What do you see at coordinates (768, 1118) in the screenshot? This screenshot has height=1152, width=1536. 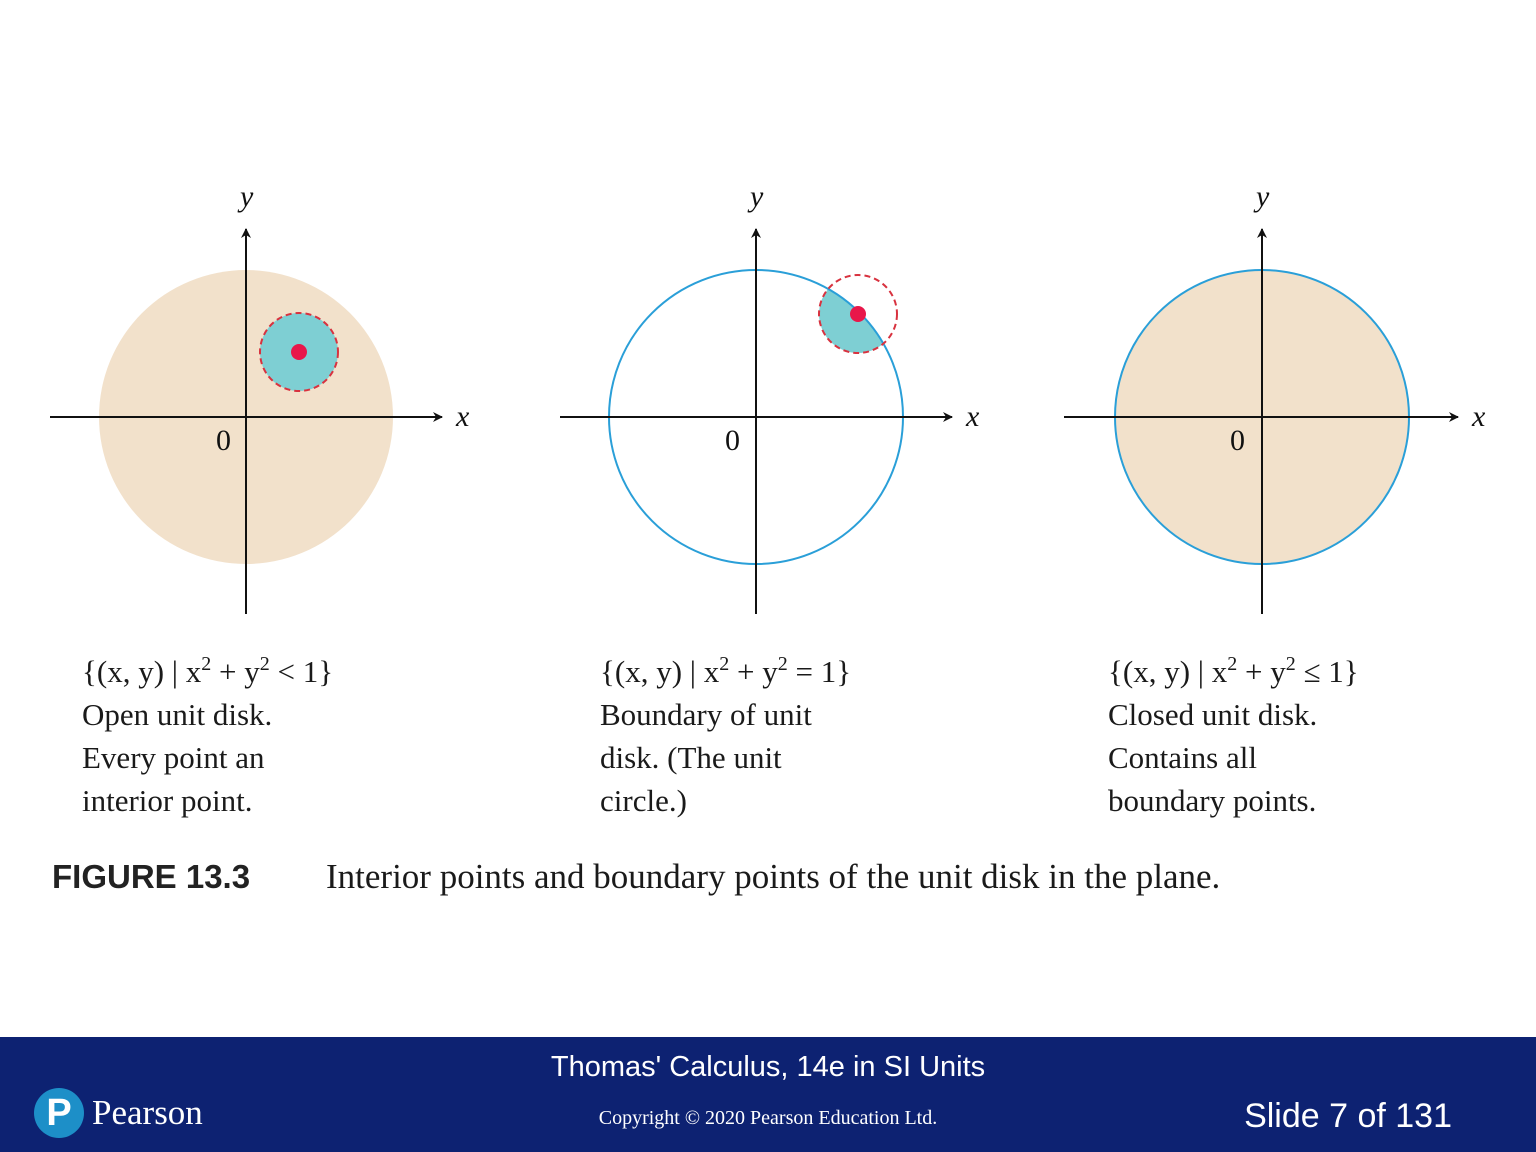 I see `copyright-notice: Copyright © 2020 Pearson Education Ltd.` at bounding box center [768, 1118].